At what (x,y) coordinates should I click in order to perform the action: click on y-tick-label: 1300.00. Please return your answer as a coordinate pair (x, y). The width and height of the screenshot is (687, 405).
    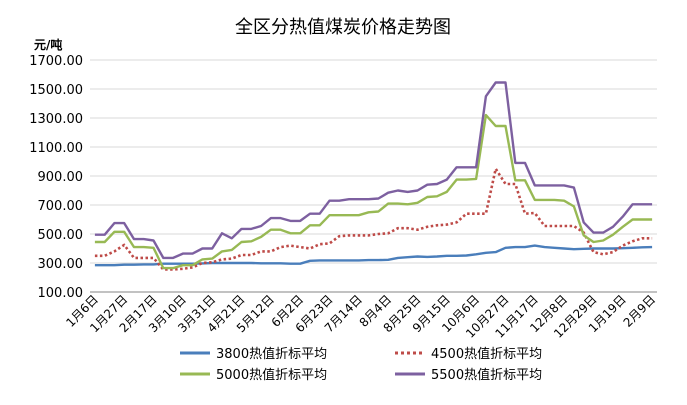
    Looking at the image, I should click on (56, 119).